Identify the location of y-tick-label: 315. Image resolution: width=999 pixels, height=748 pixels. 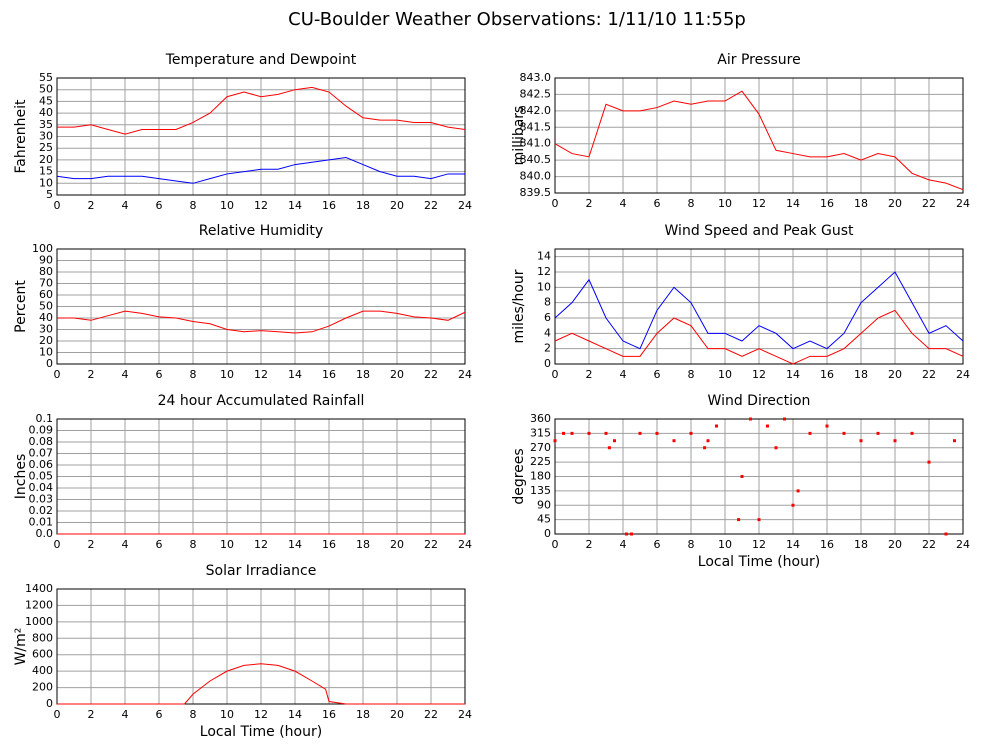
(540, 432).